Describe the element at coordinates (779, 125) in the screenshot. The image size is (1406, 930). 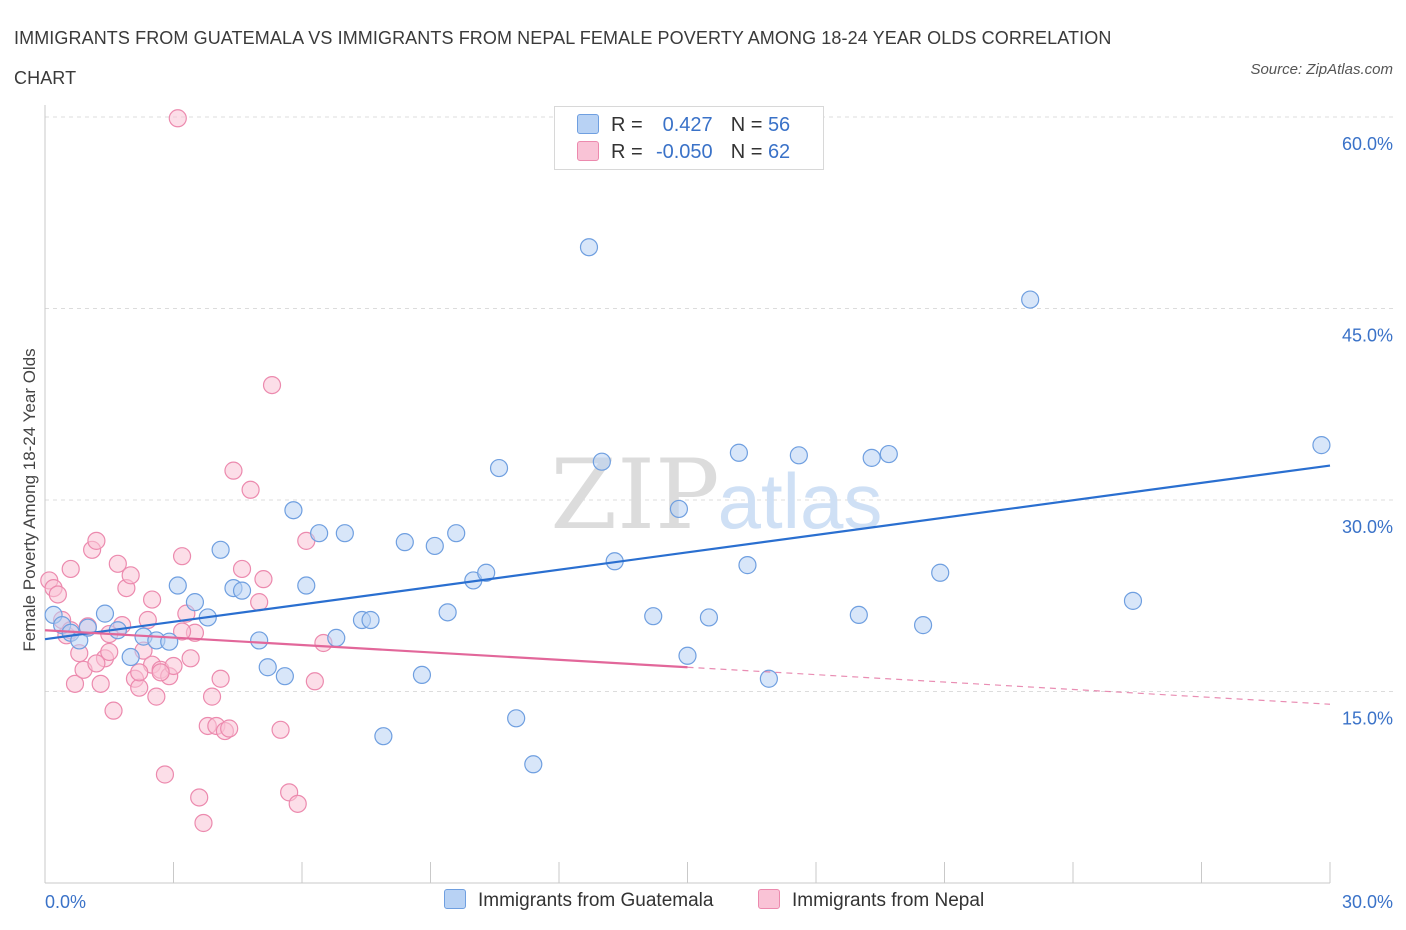
I see `legend-n-value: 56` at that location.